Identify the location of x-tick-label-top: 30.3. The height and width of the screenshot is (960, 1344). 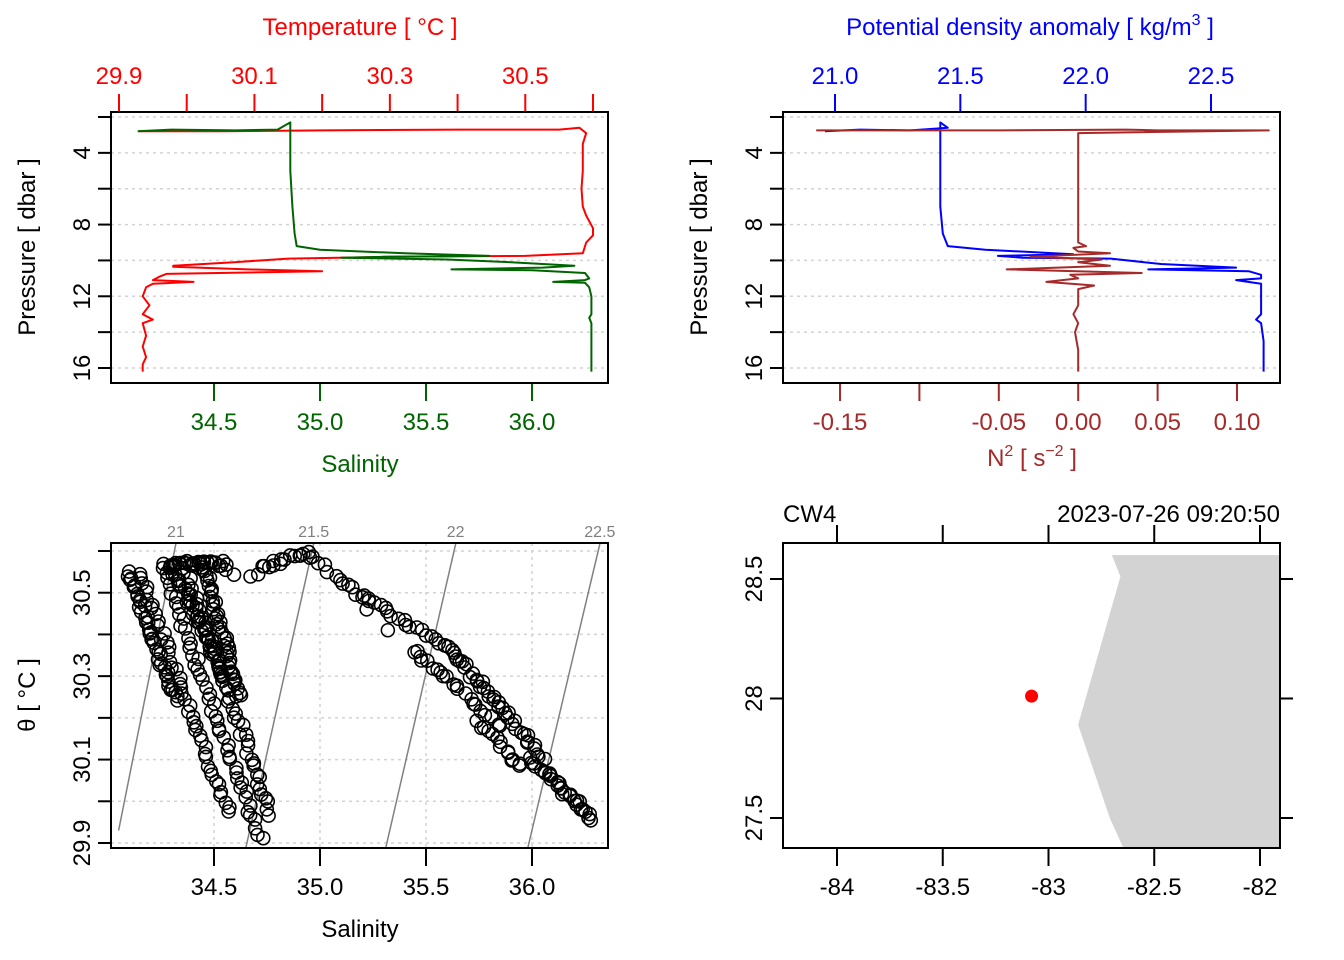
(389, 76).